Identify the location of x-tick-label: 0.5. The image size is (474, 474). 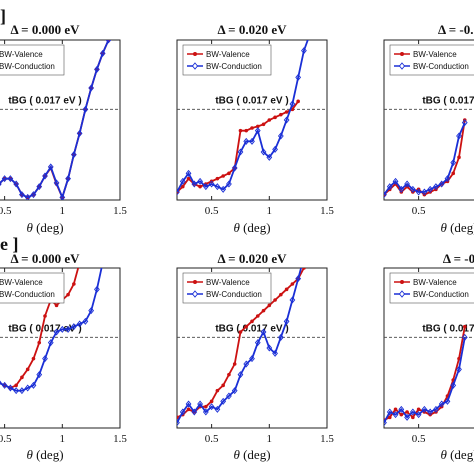
(212, 211).